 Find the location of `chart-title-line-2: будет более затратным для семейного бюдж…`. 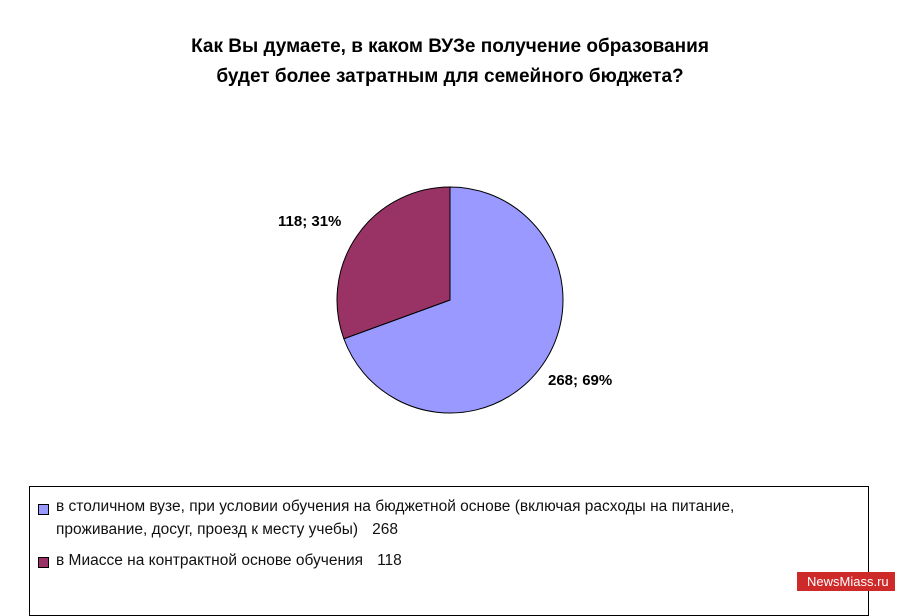

chart-title-line-2: будет более затратным для семейного бюдж… is located at coordinates (450, 76).